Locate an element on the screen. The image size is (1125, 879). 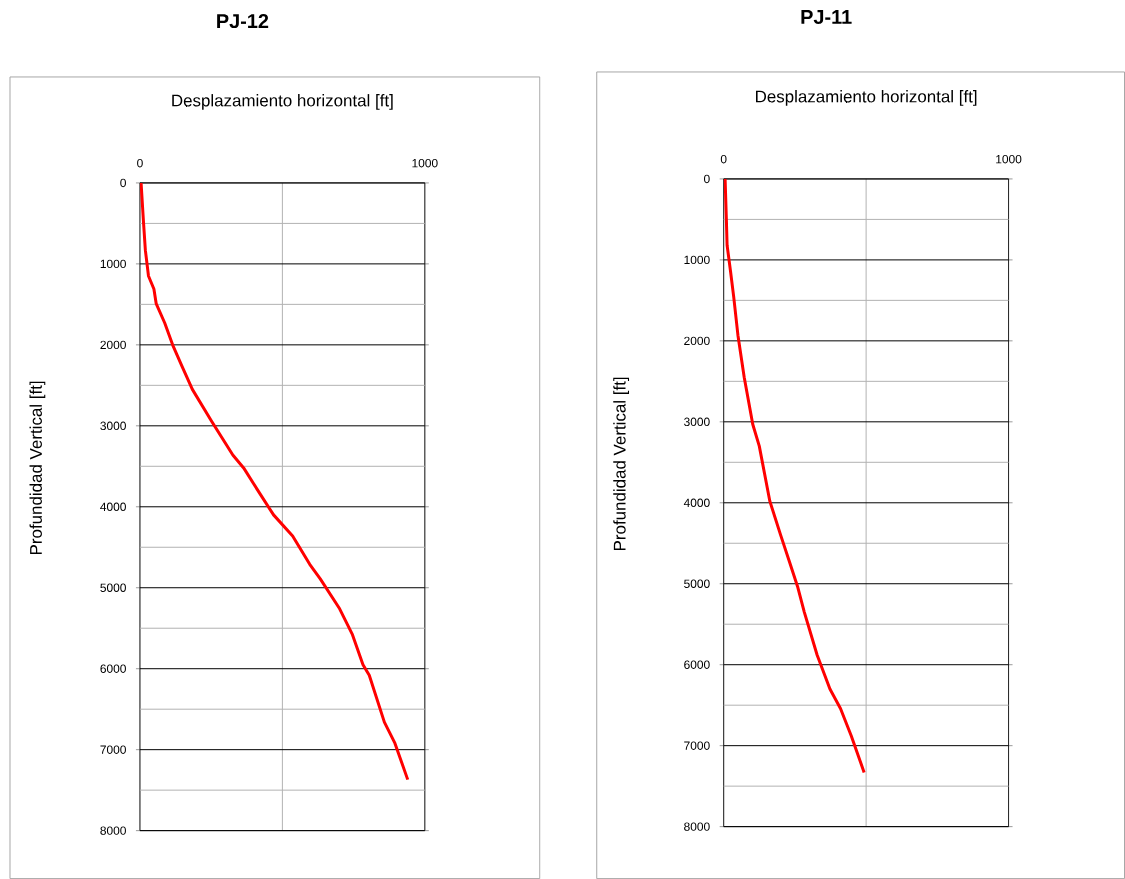
line-series is located at coordinates (794, 476).